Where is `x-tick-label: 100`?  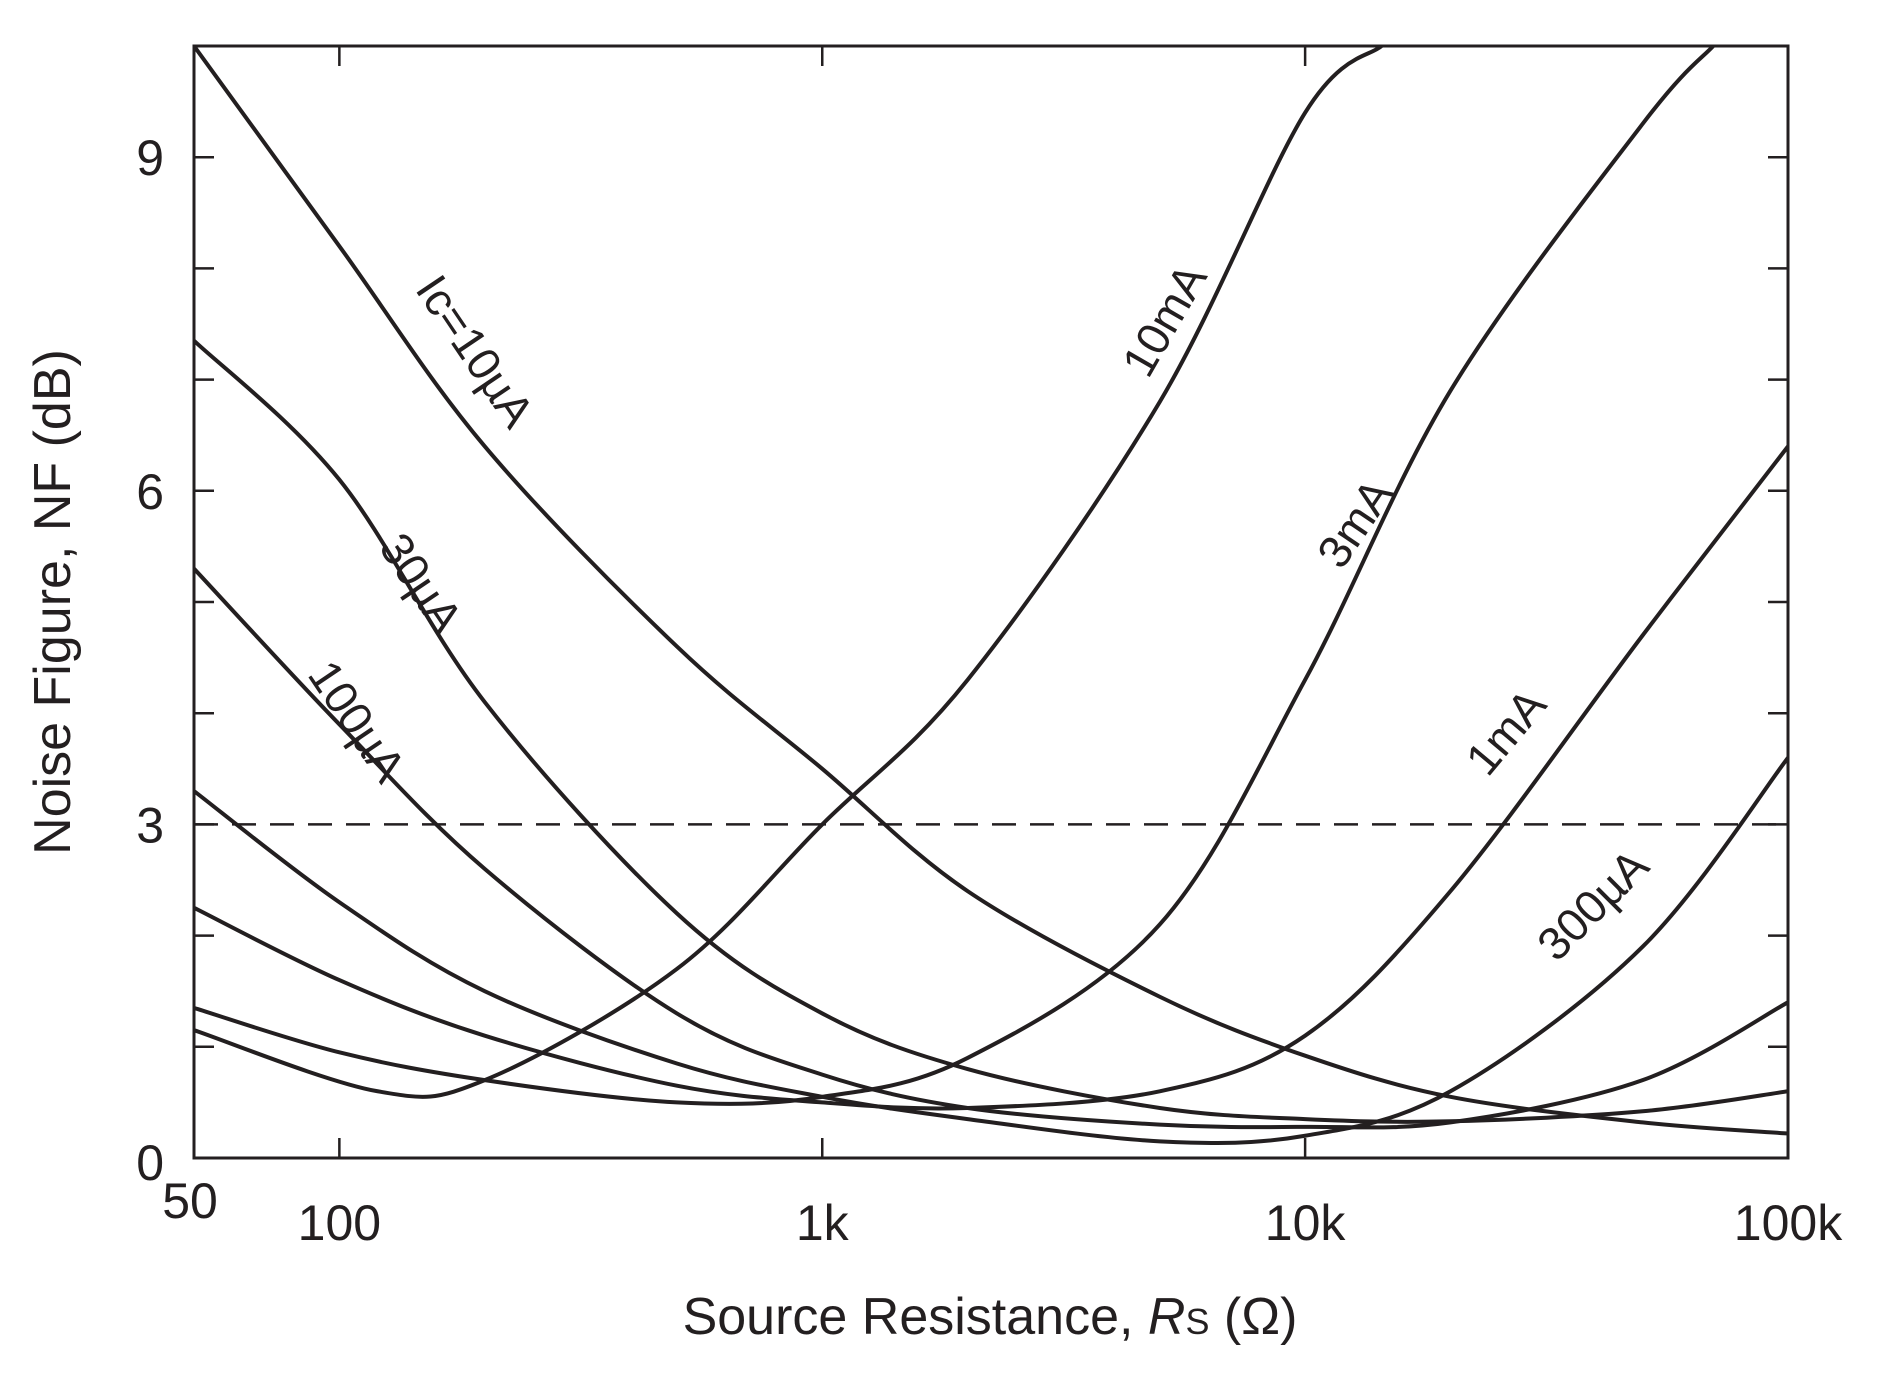
x-tick-label: 100 is located at coordinates (339, 1223).